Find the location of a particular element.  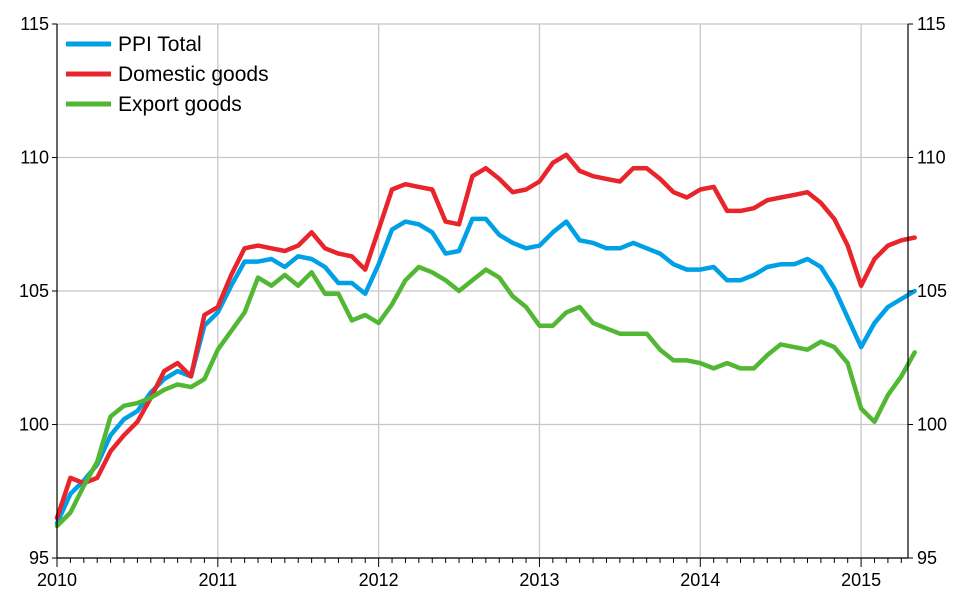

x-tick-label: 2014 is located at coordinates (700, 580).